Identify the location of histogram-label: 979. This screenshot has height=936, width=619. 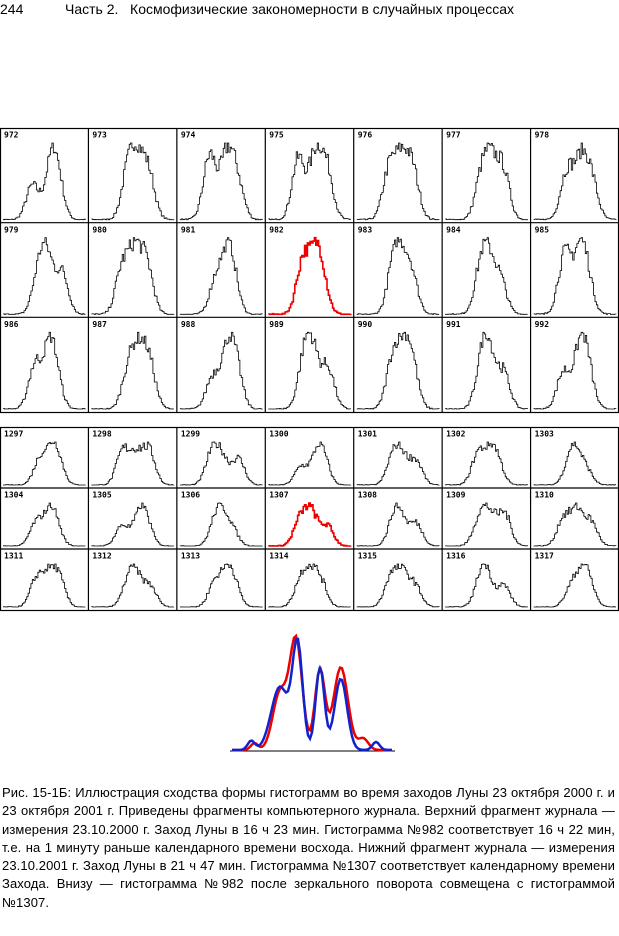
(11, 229).